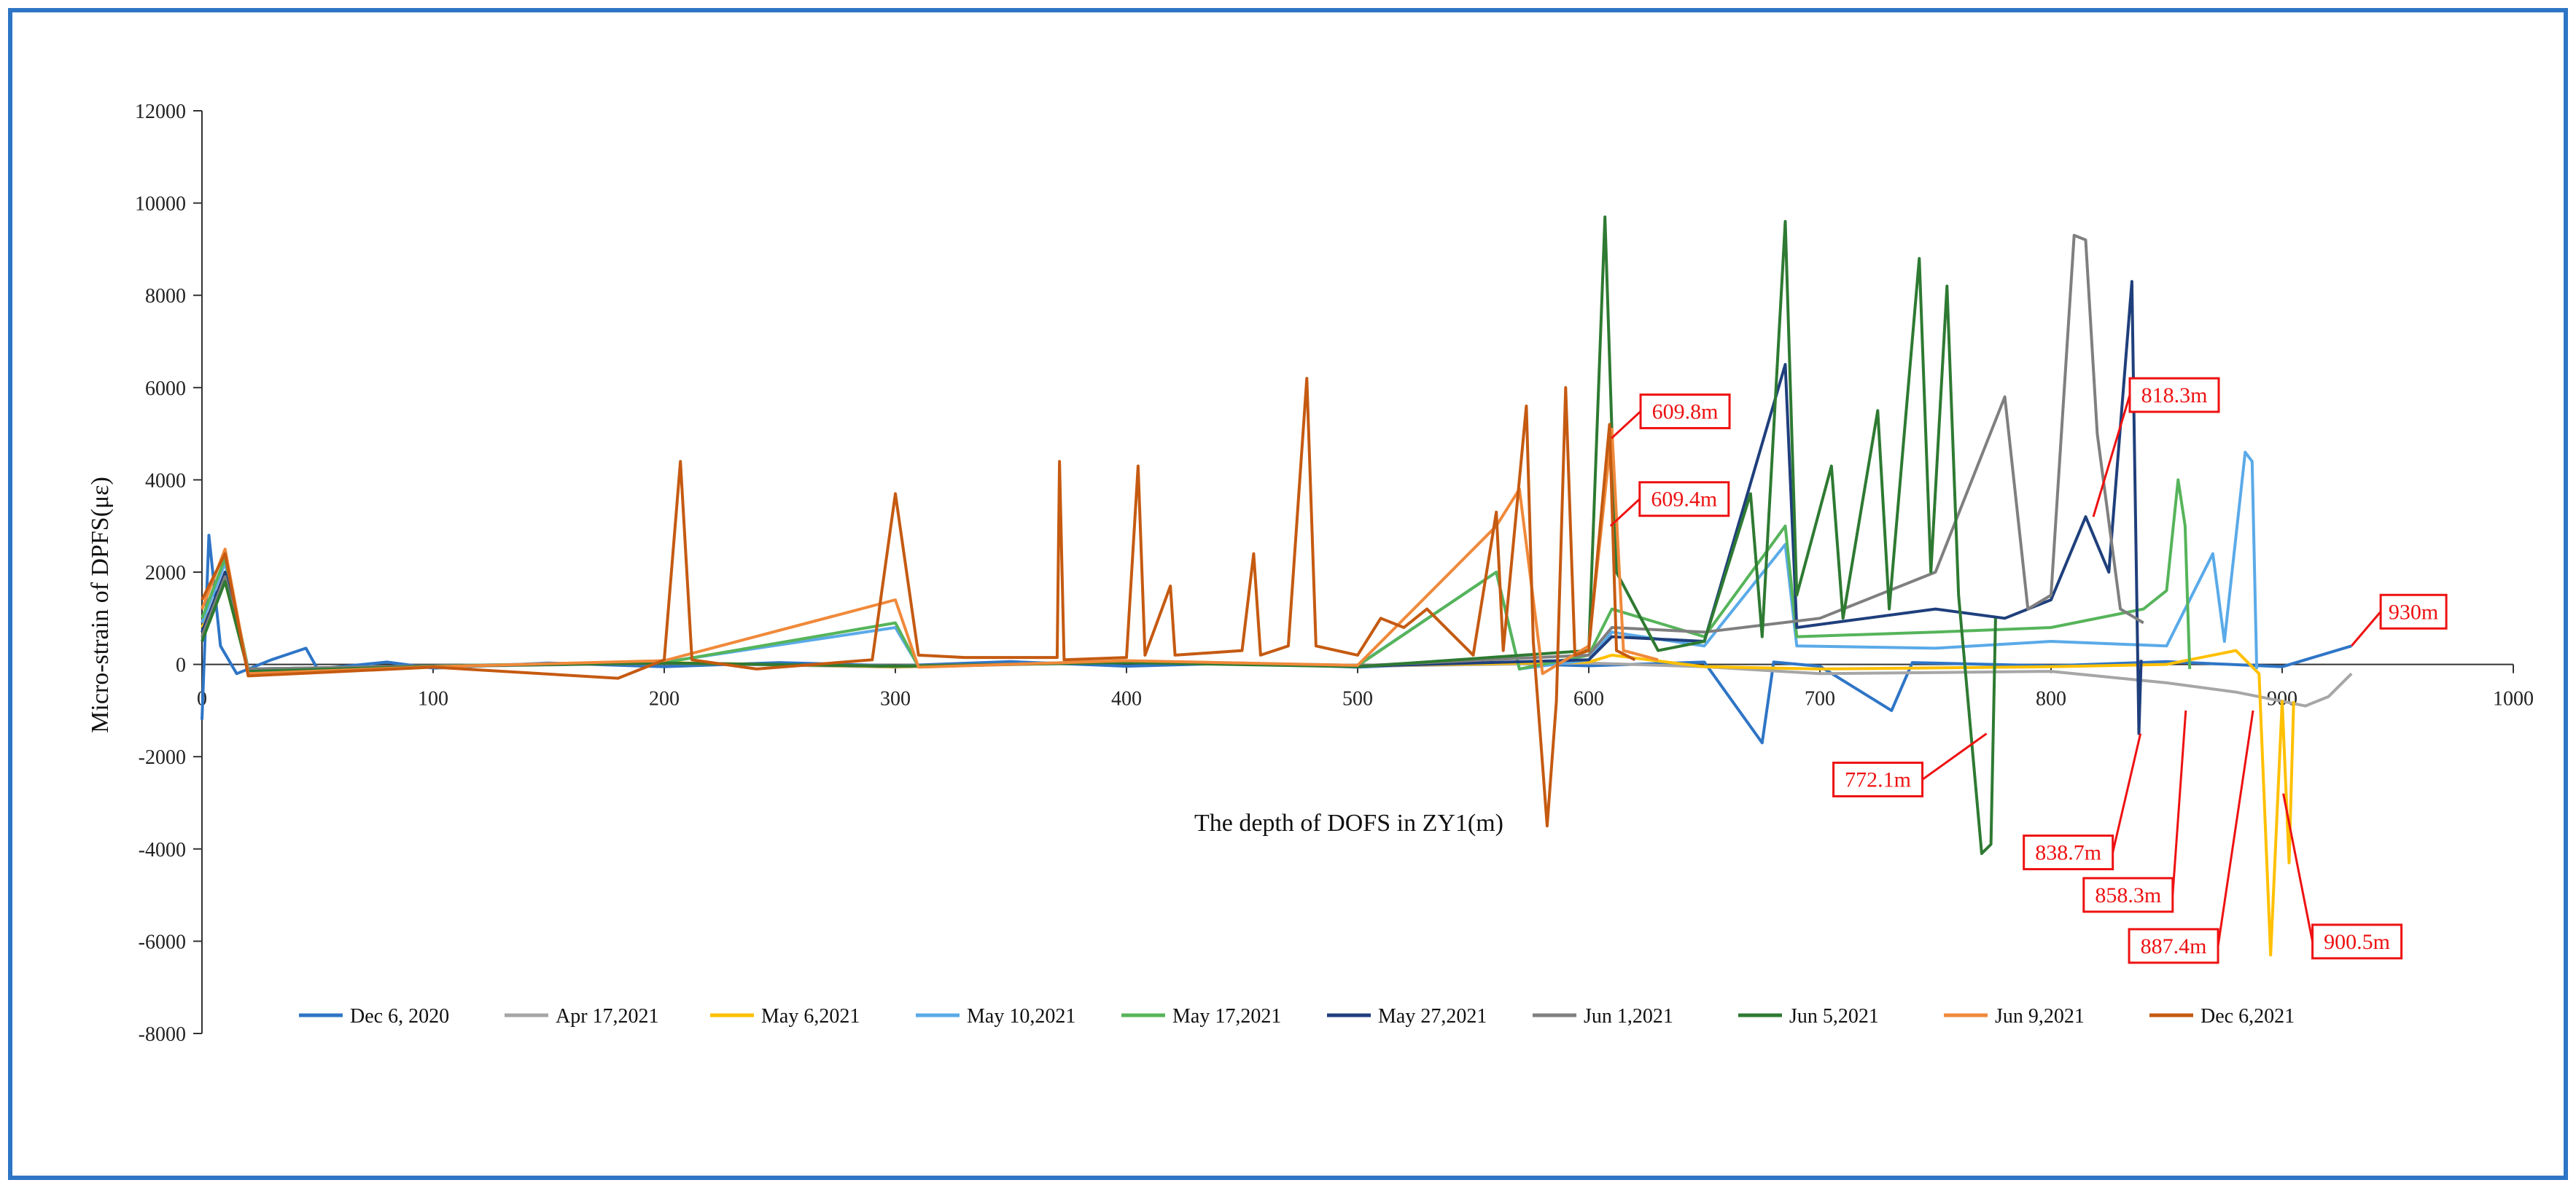 The height and width of the screenshot is (1188, 2576). I want to click on y-tick-label: -4000, so click(162, 850).